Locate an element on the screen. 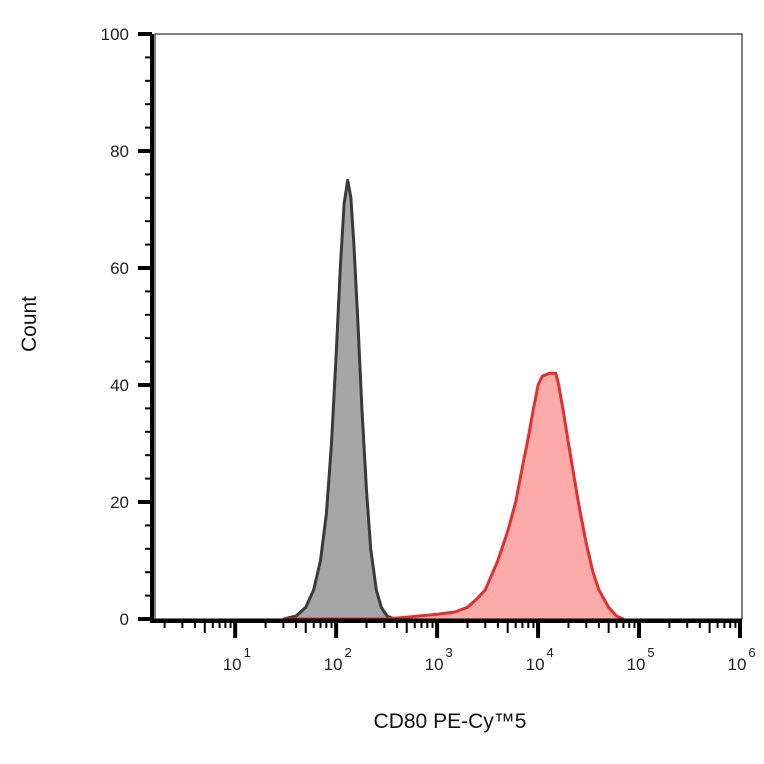  x-tick-exponent: 3 is located at coordinates (448, 652).